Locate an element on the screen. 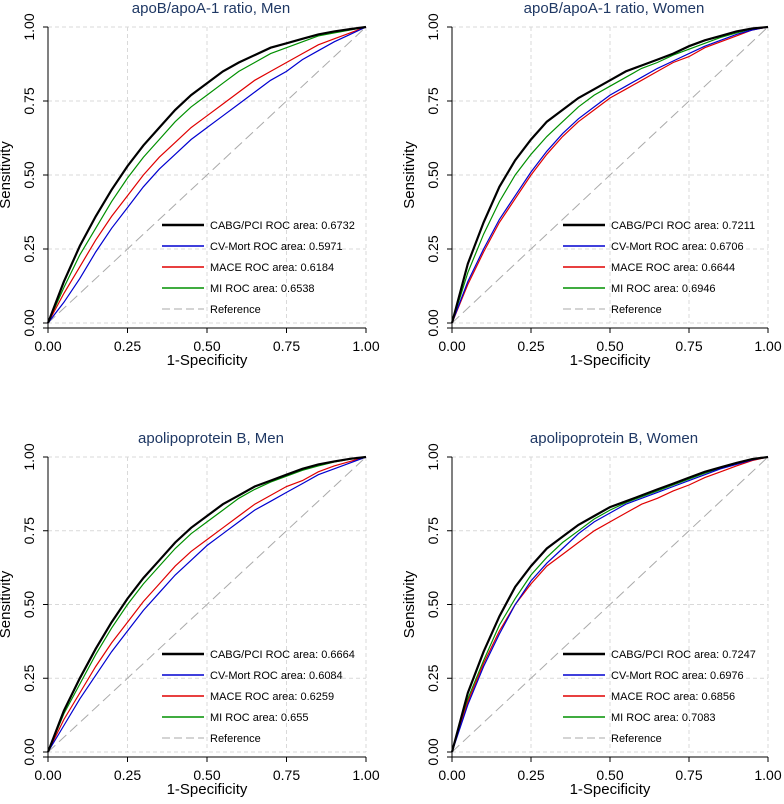 The image size is (784, 804). legend-entry: MACE ROC area: 0.6856 is located at coordinates (673, 697).